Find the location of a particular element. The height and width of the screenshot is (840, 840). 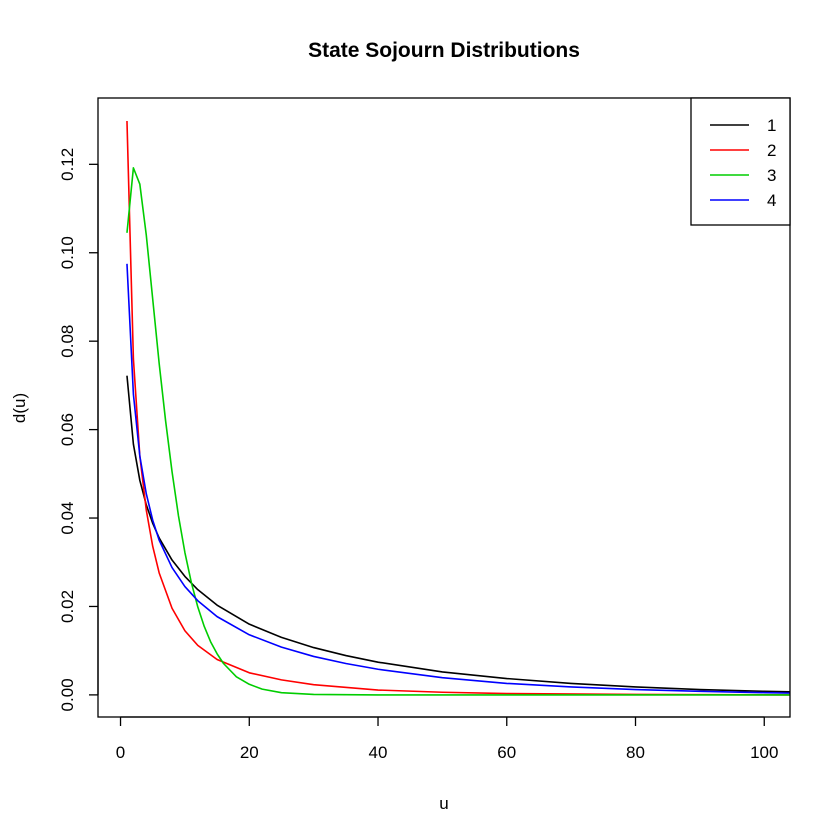

x-tick-label: 80 is located at coordinates (635, 752).